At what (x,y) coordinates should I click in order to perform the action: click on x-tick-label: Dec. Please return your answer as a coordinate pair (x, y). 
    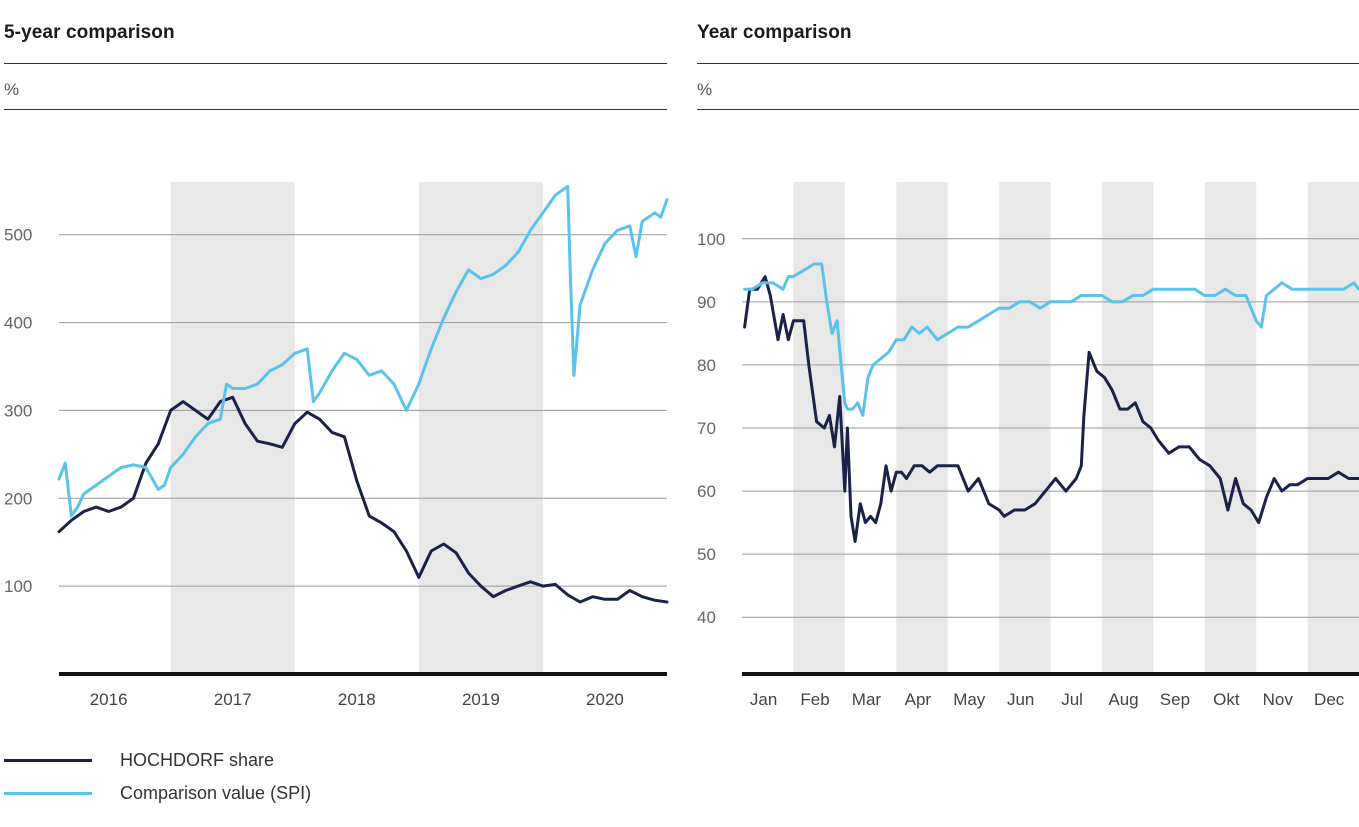
    Looking at the image, I should click on (1329, 699).